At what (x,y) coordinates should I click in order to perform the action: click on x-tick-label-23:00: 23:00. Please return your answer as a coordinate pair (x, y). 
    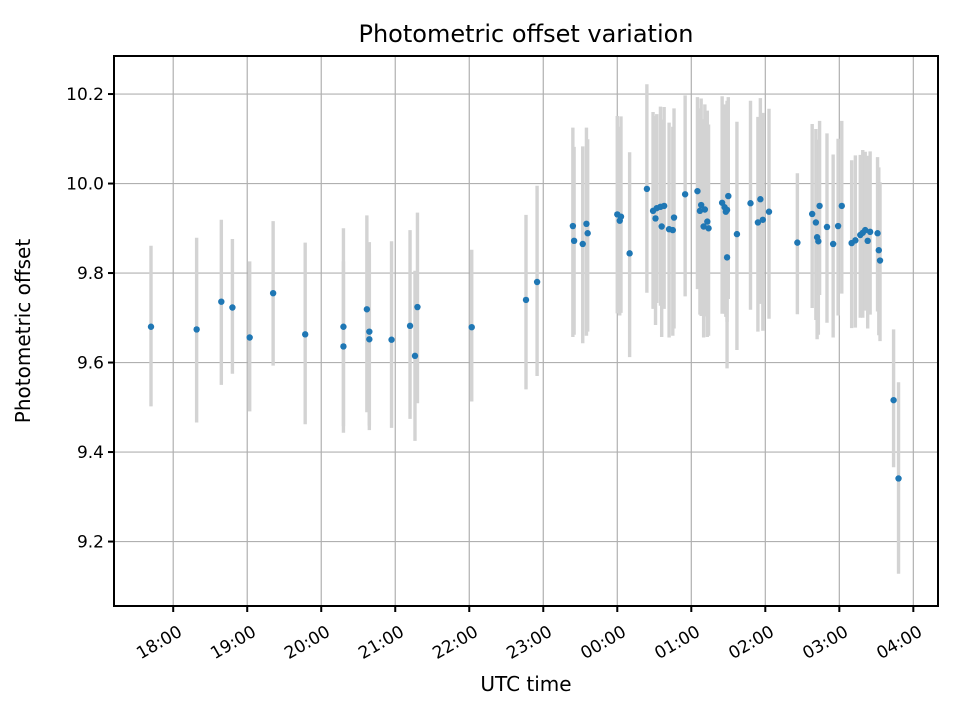
    Looking at the image, I should click on (529, 643).